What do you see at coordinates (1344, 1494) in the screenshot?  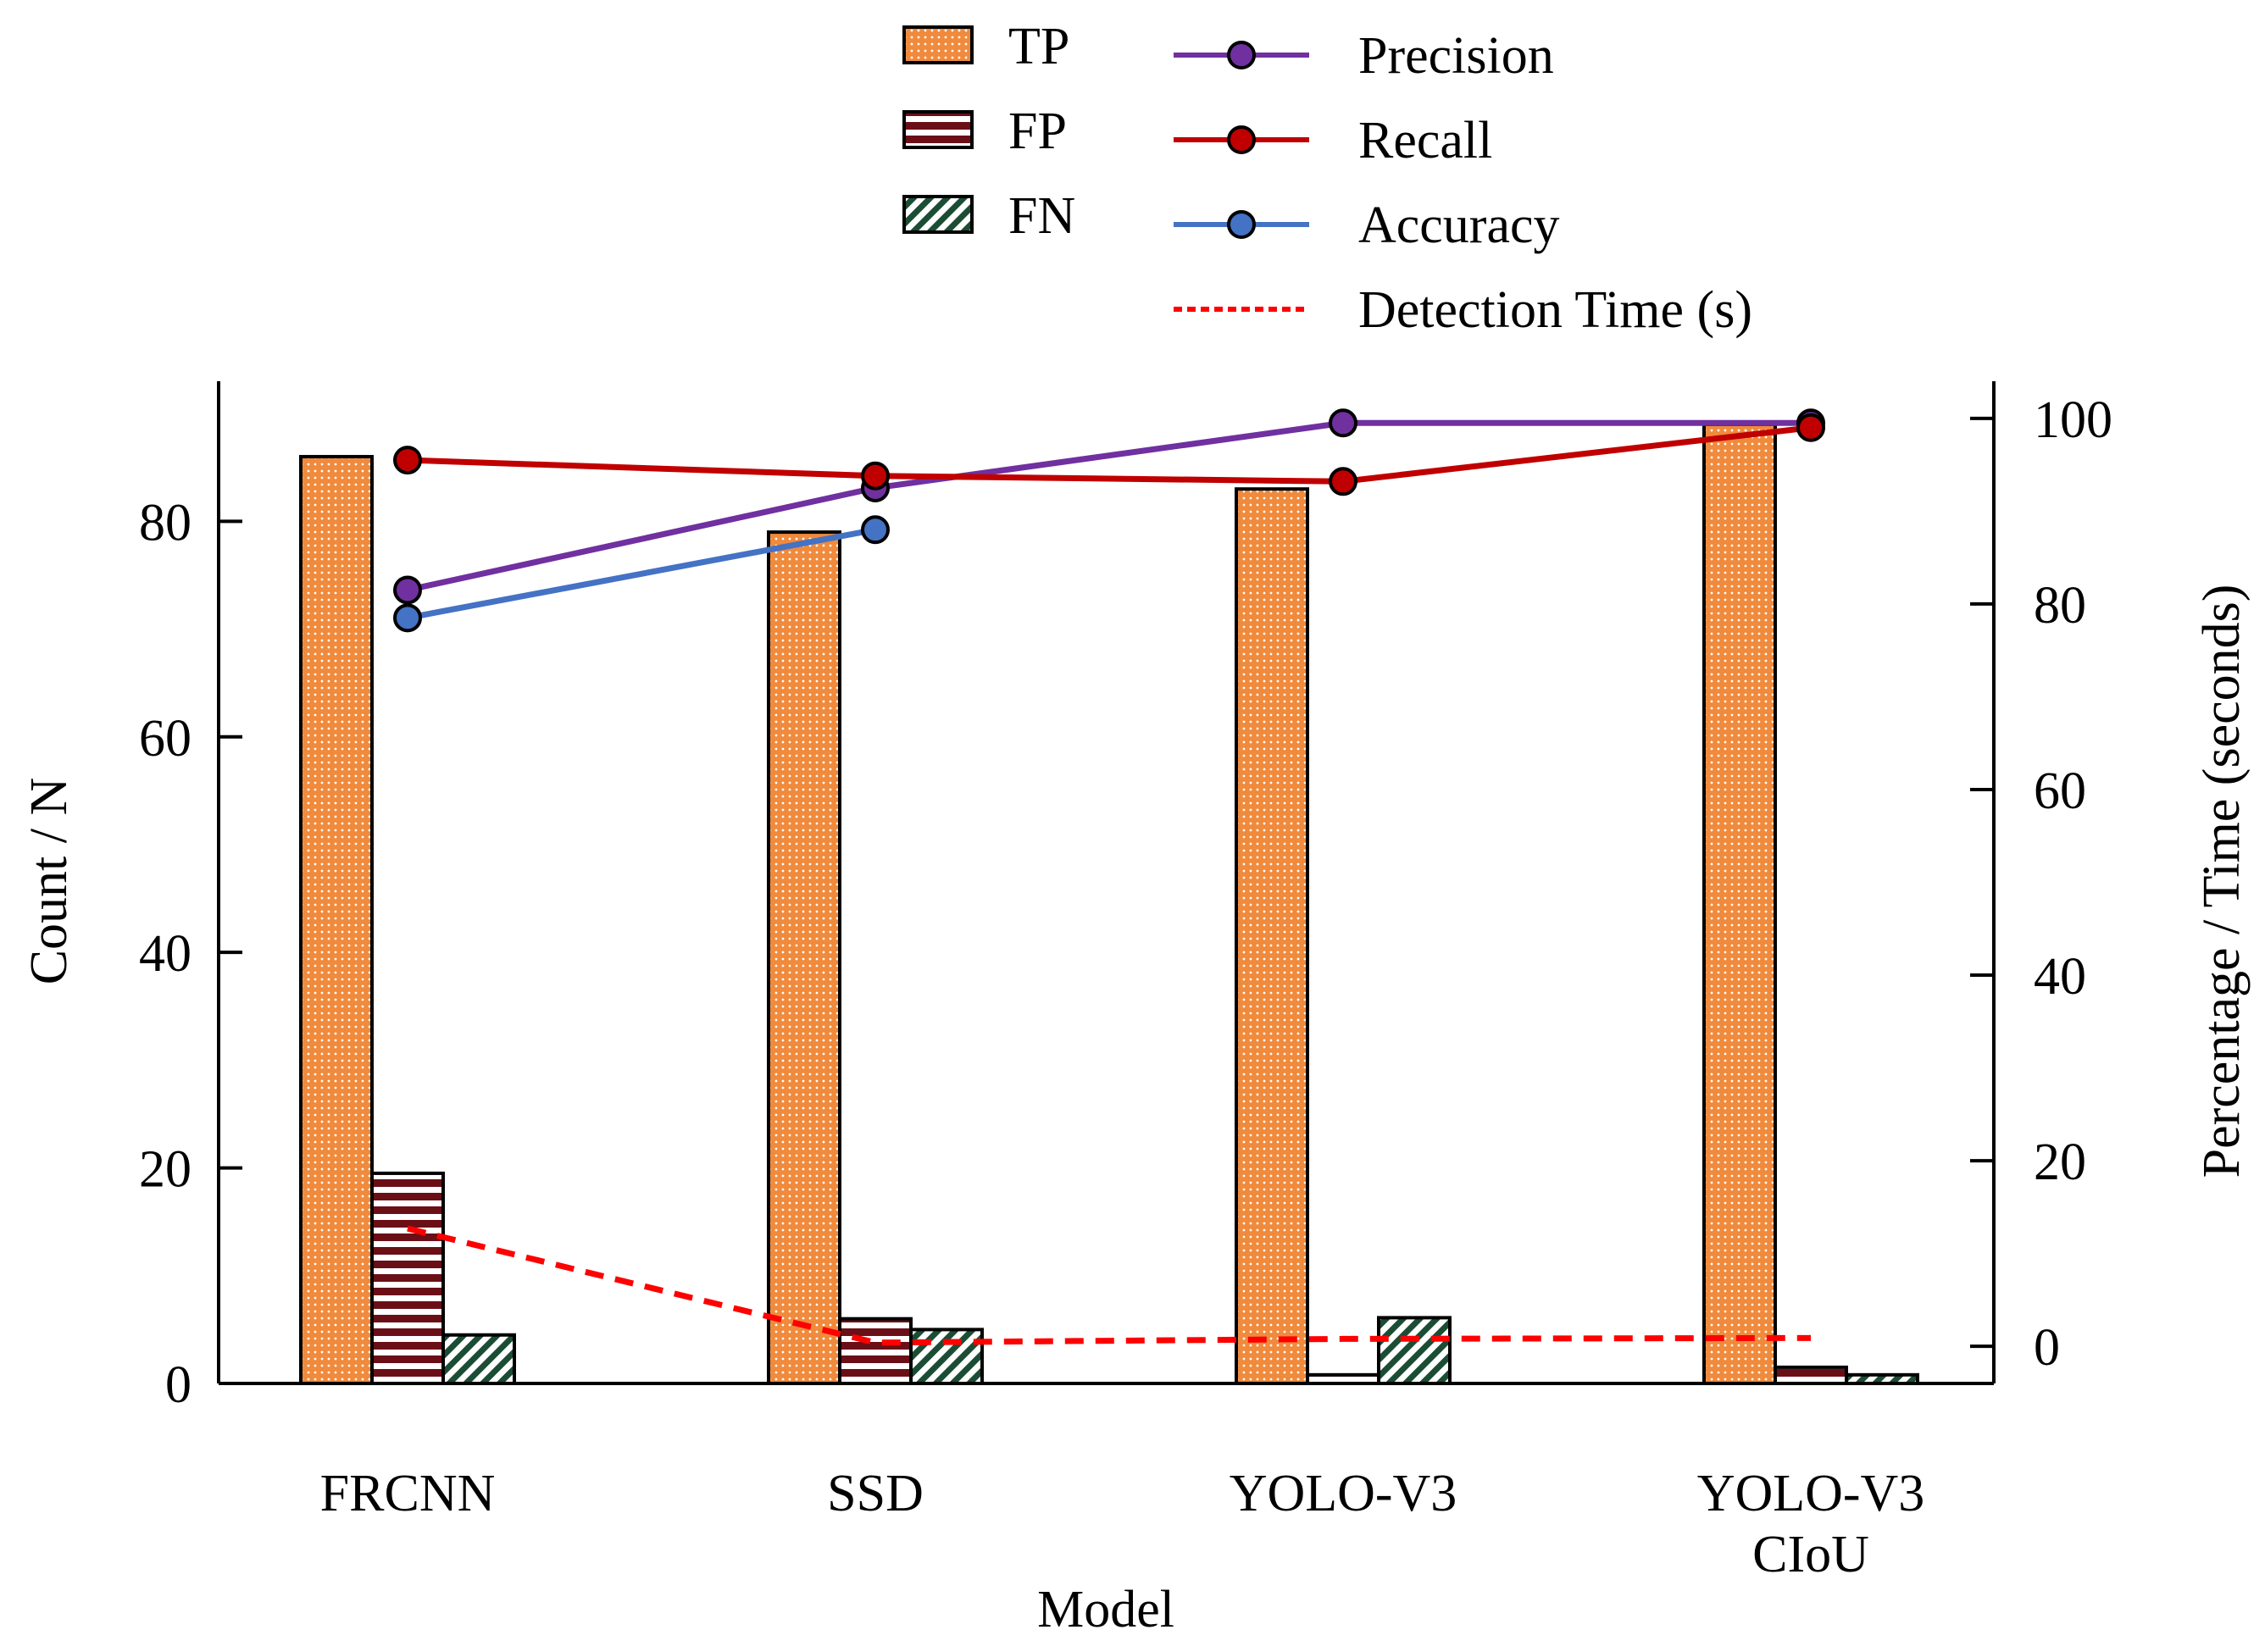 I see `category-label-2: YOLO-V3` at bounding box center [1344, 1494].